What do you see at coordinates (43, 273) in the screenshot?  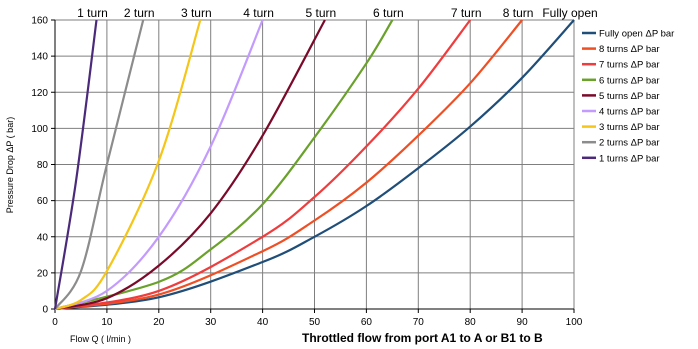 I see `y-tick-label: 20` at bounding box center [43, 273].